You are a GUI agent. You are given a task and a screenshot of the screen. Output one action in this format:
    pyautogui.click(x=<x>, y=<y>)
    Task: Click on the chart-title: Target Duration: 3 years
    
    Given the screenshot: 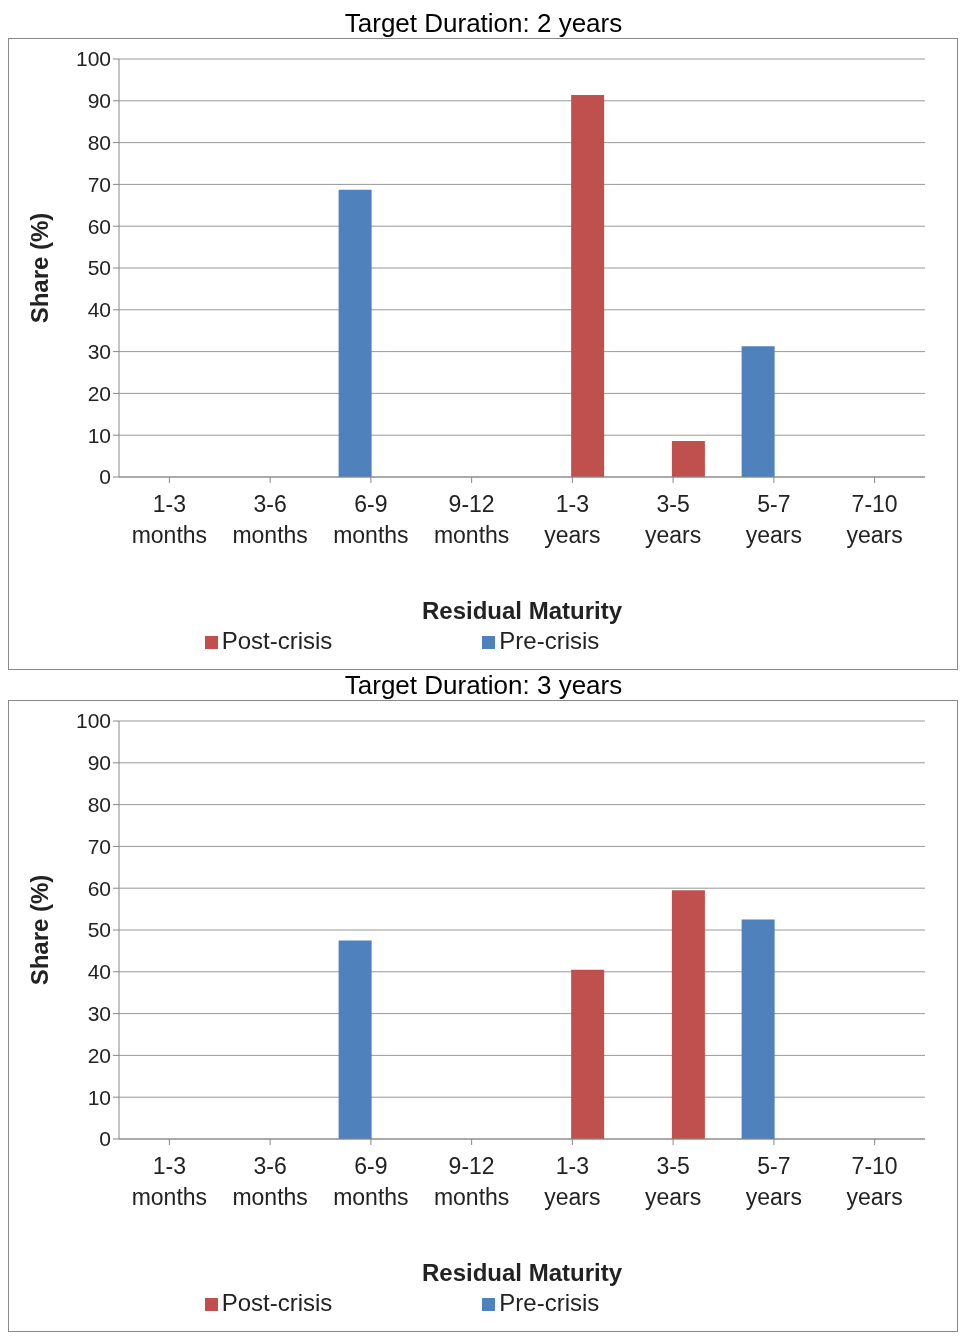 What is the action you would take?
    pyautogui.click(x=483, y=685)
    